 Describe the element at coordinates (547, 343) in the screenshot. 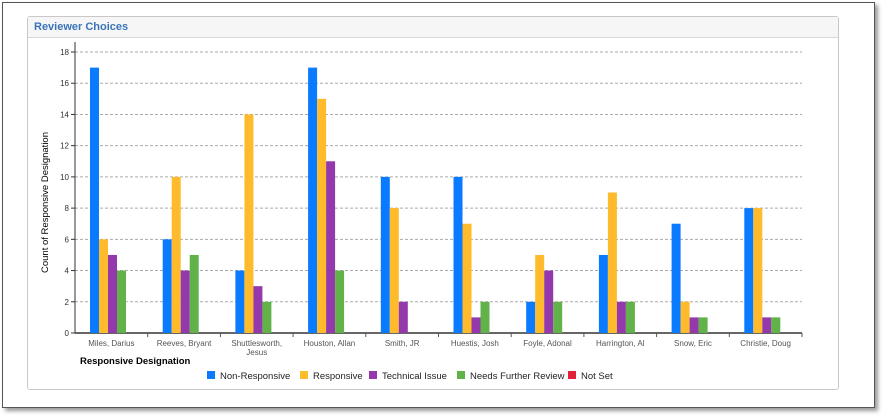

I see `x-tick-label: Foyle, Adonal` at that location.